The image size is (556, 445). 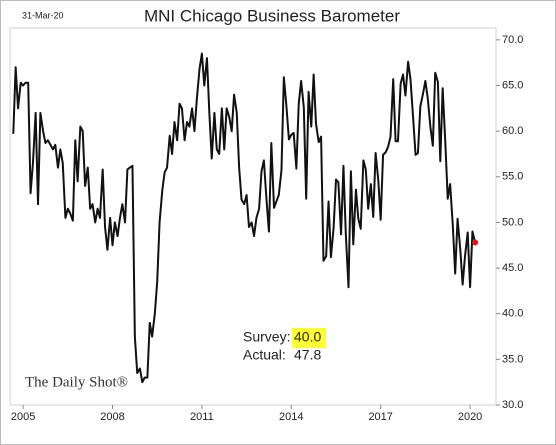 I want to click on y-tick-label: 35.0, so click(x=512, y=359).